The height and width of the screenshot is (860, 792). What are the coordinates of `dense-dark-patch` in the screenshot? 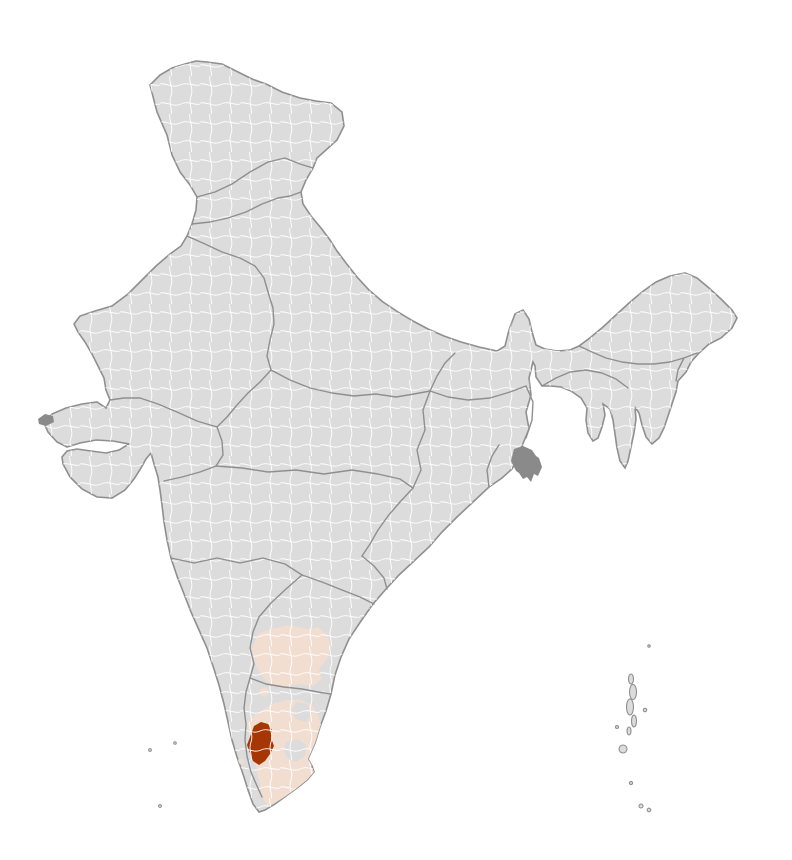 It's located at (526, 464).